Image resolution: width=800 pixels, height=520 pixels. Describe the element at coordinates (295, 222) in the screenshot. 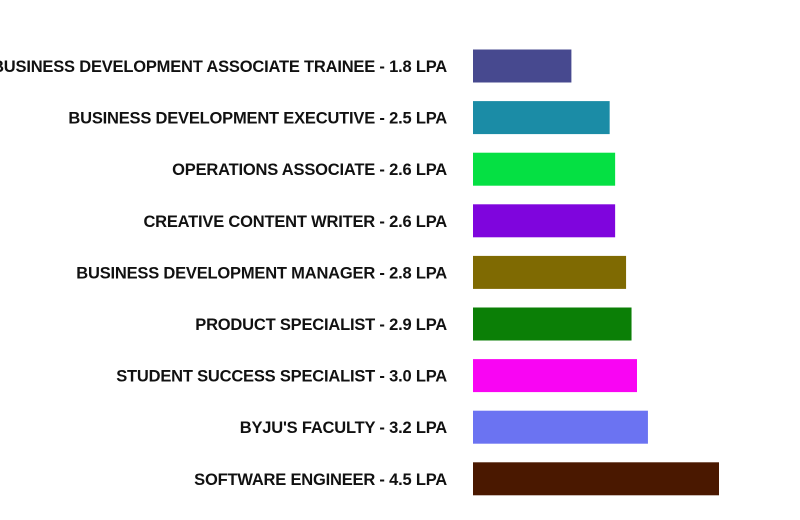

I see `category-label: CREATIVE CONTENT WRITER - 2.6 LPA` at that location.